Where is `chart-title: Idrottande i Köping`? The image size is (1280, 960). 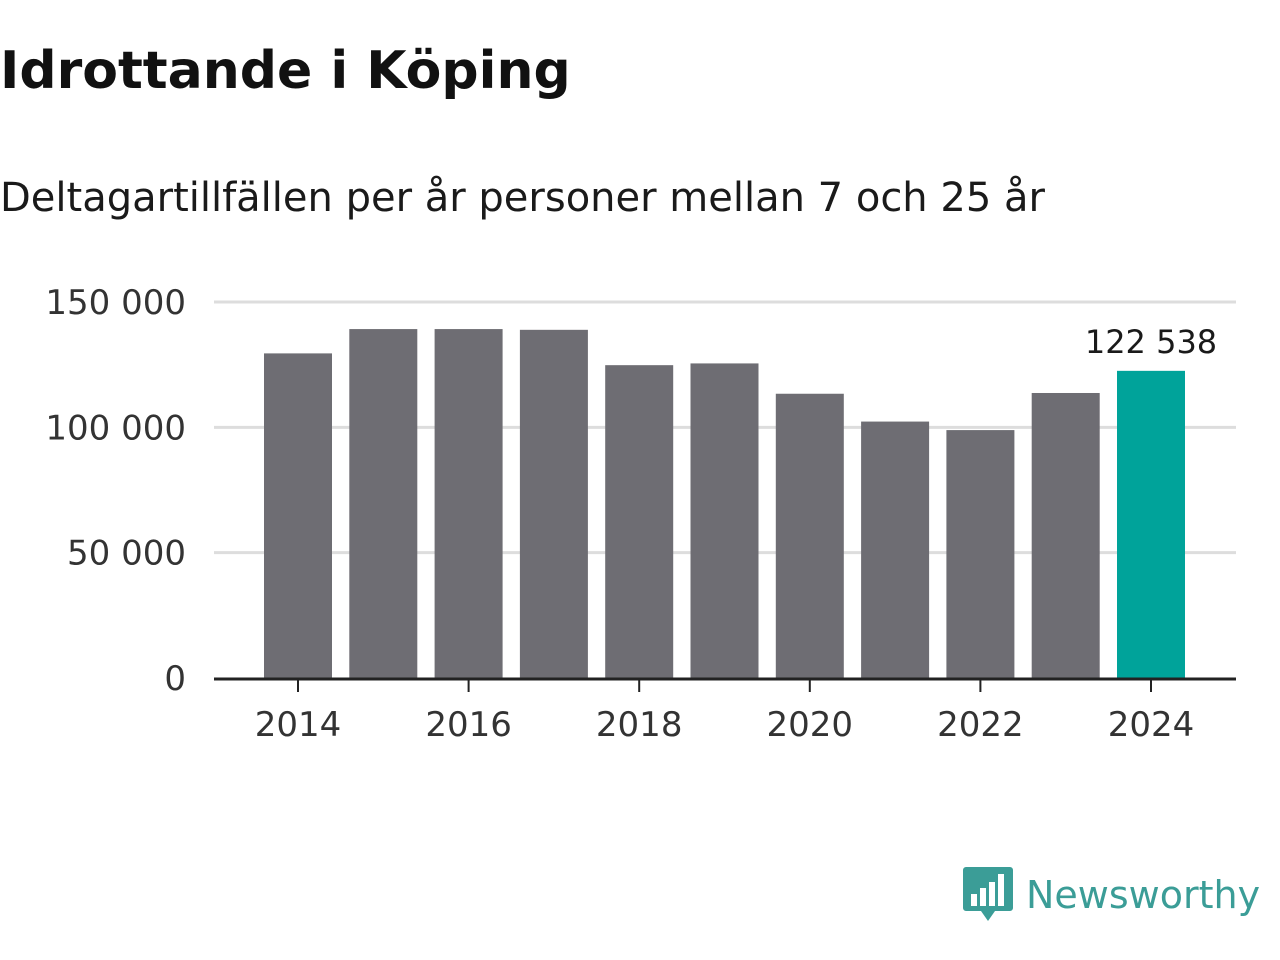 chart-title: Idrottande i Köping is located at coordinates (285, 71).